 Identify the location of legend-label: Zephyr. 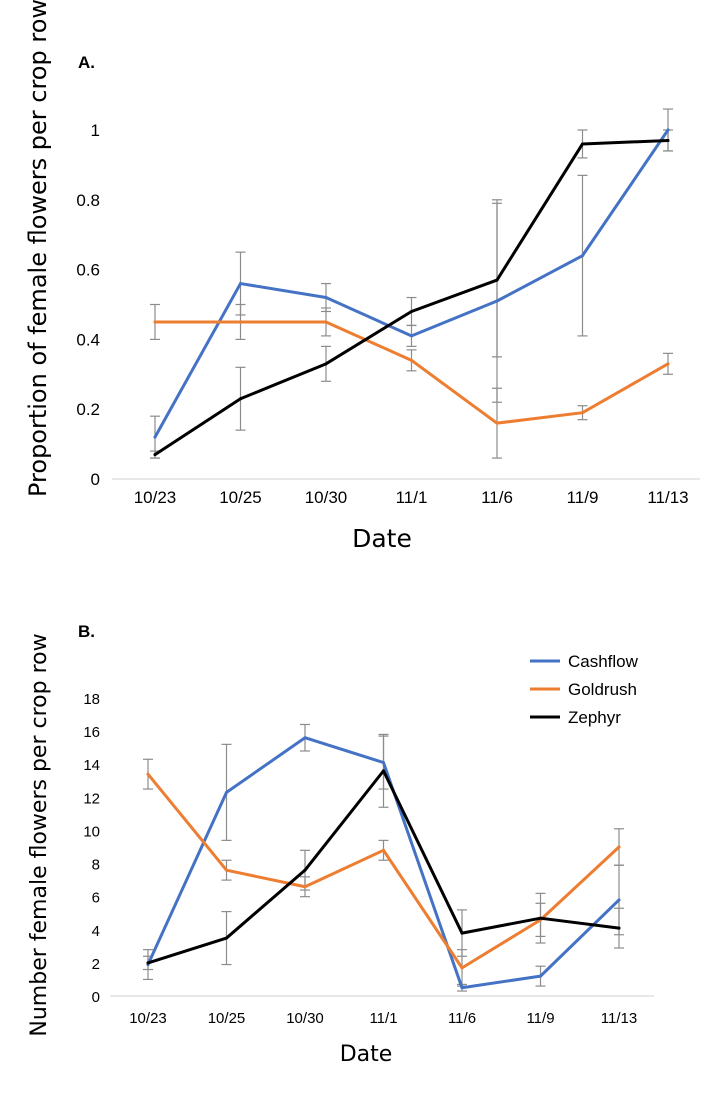
(594, 717).